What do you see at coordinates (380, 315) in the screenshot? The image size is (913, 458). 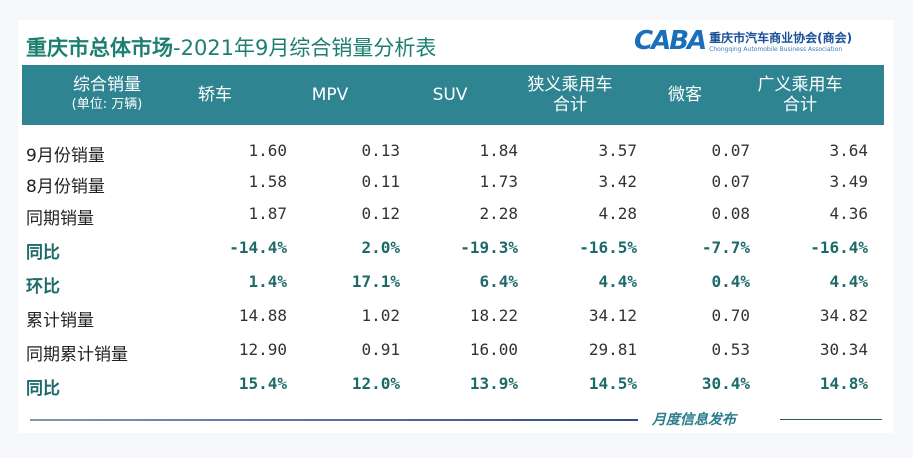 I see `table-cell: 1.02` at bounding box center [380, 315].